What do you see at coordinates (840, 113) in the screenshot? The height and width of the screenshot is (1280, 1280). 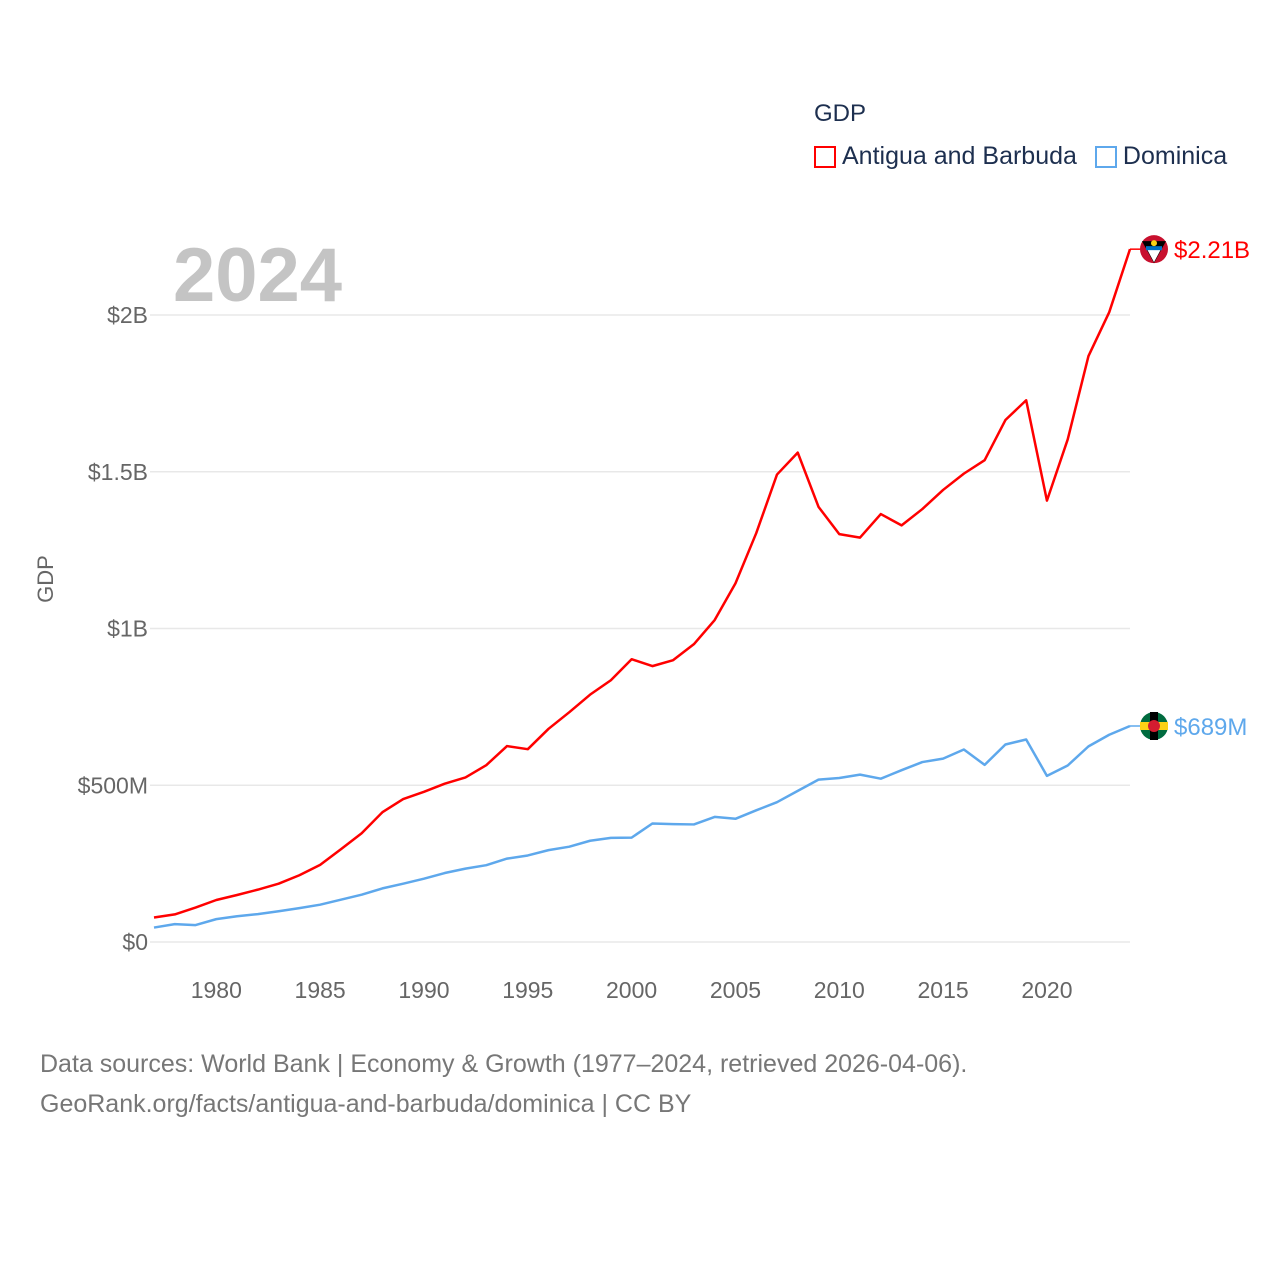 I see `legend-title: GDP` at bounding box center [840, 113].